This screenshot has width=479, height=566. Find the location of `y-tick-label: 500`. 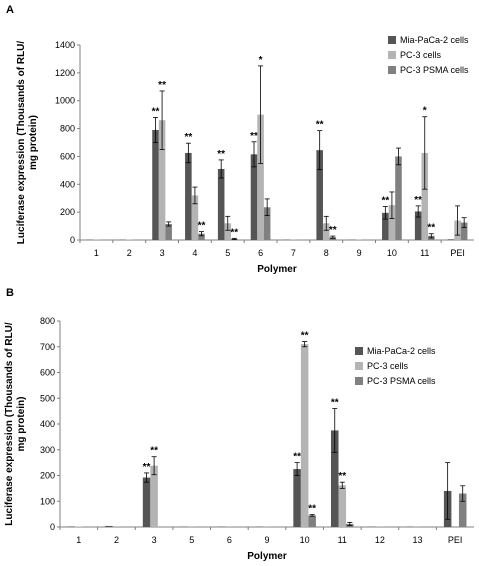

y-tick-label: 500 is located at coordinates (47, 398).